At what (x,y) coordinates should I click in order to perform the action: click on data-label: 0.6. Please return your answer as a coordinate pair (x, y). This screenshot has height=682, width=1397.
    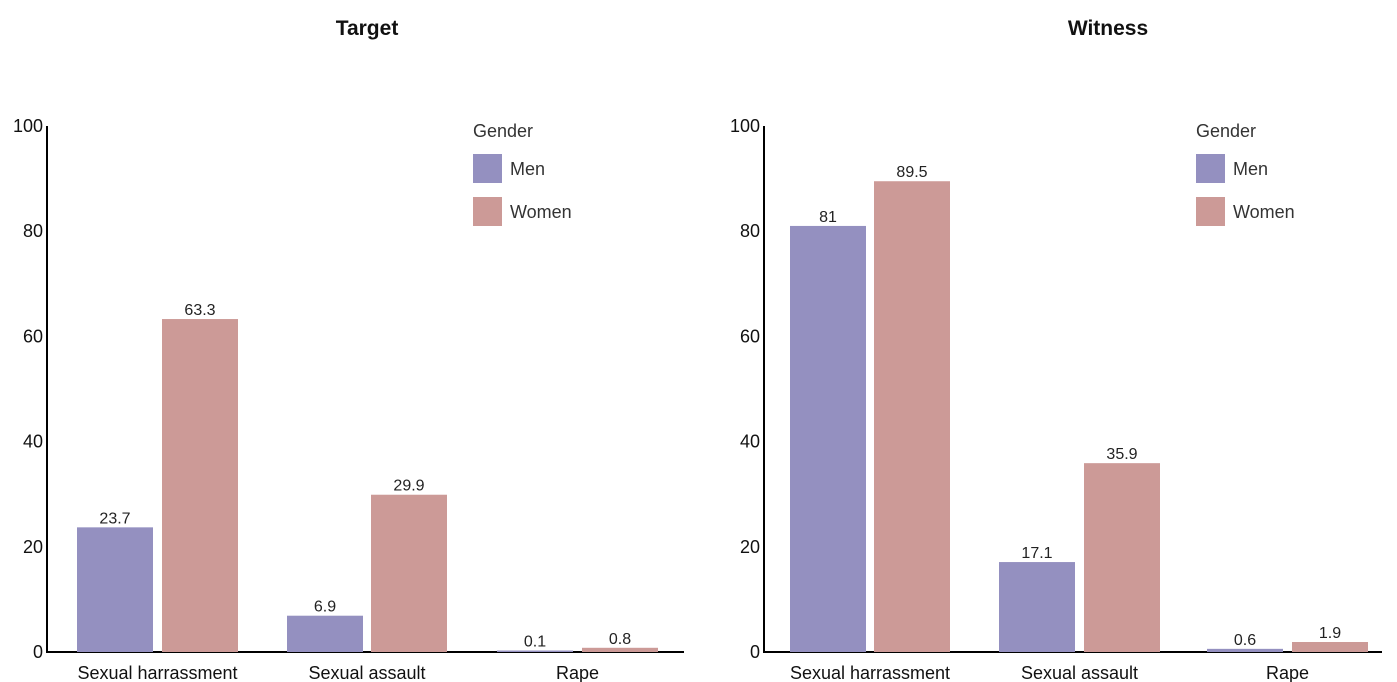
    Looking at the image, I should click on (1245, 640).